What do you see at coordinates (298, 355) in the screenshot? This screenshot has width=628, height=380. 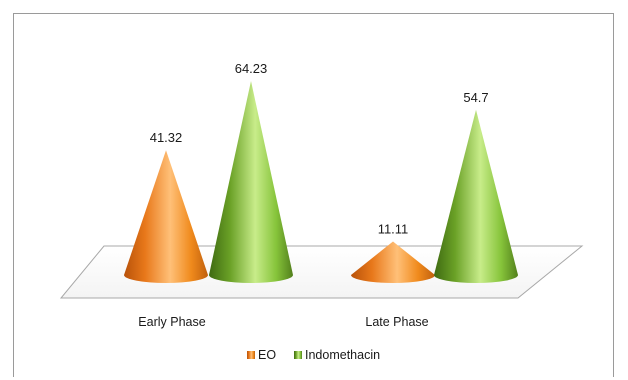 I see `legend-swatch-indomethacin` at bounding box center [298, 355].